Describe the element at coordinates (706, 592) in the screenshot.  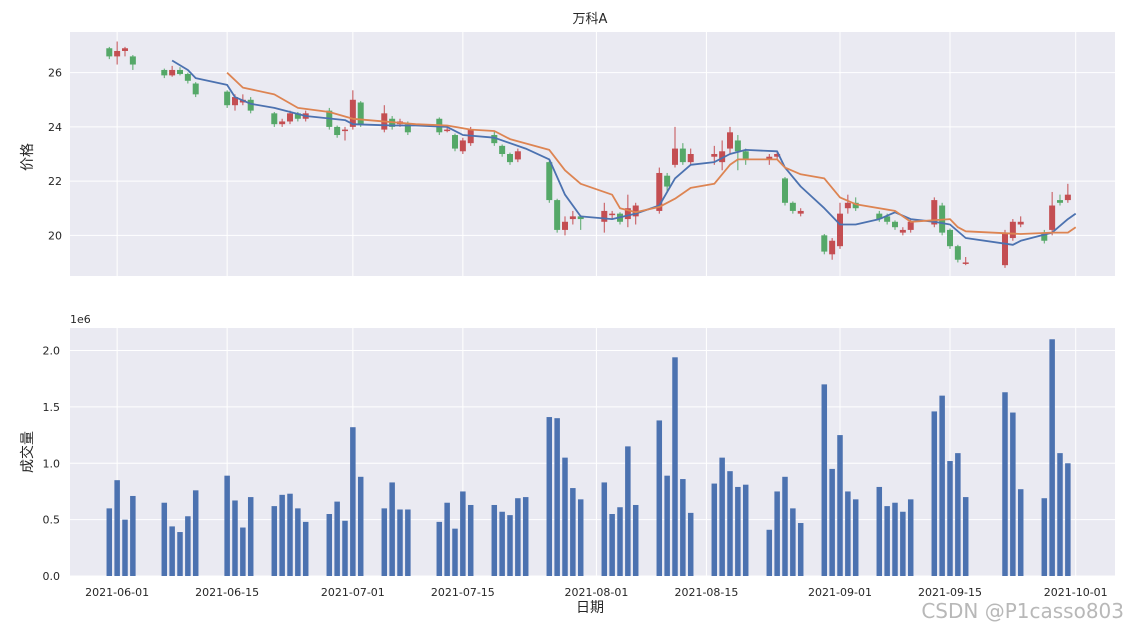
I see `date-tick-label: 2021-08-15` at that location.